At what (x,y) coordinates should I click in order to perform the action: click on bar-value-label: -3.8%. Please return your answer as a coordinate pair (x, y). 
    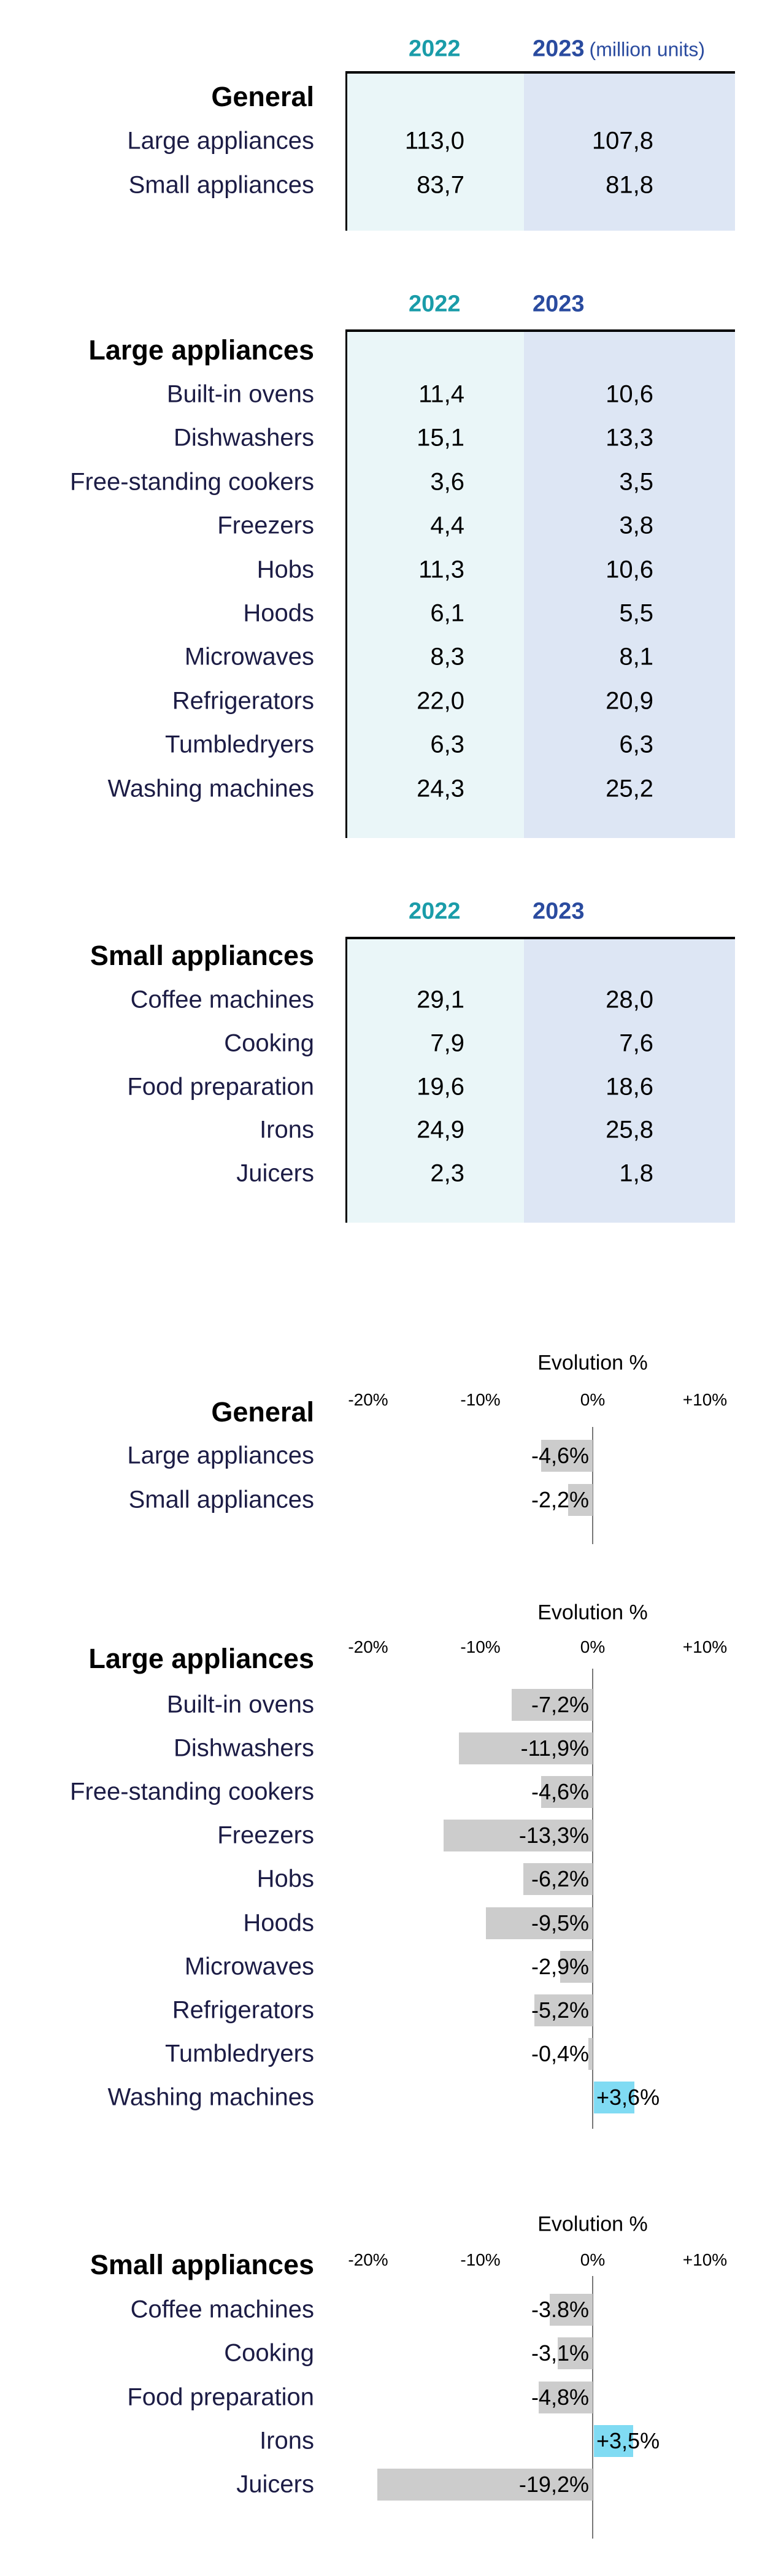
    Looking at the image, I should click on (560, 2309).